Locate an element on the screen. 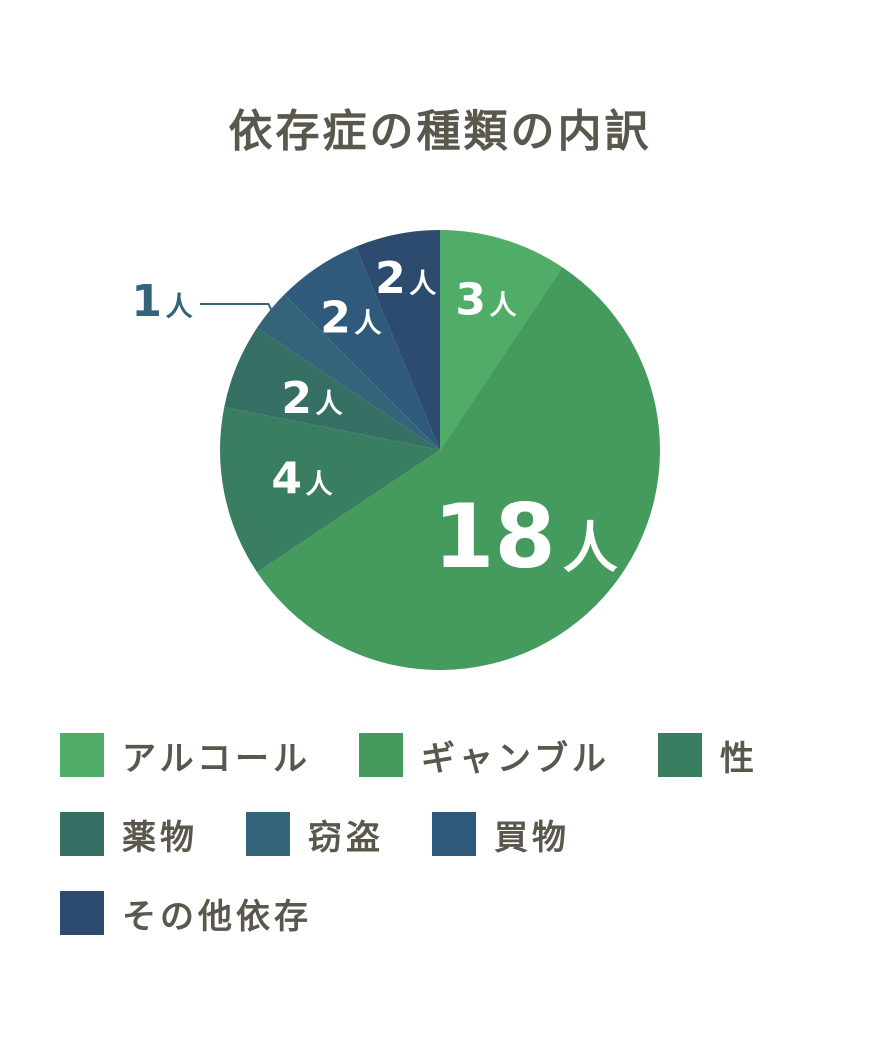 The image size is (880, 1048). legend-label: 窃盗 is located at coordinates (346, 837).